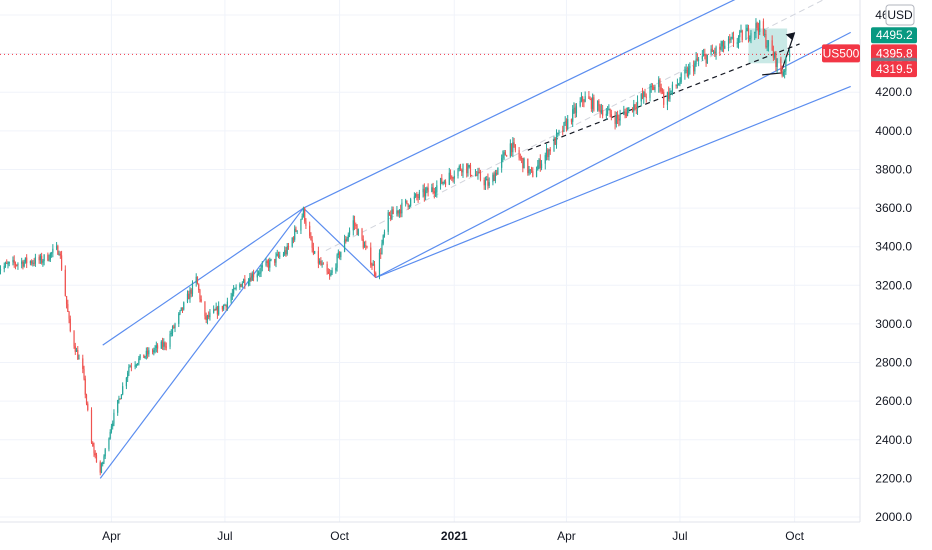  Describe the element at coordinates (794, 536) in the screenshot. I see `x-tick-label: Oct` at that location.